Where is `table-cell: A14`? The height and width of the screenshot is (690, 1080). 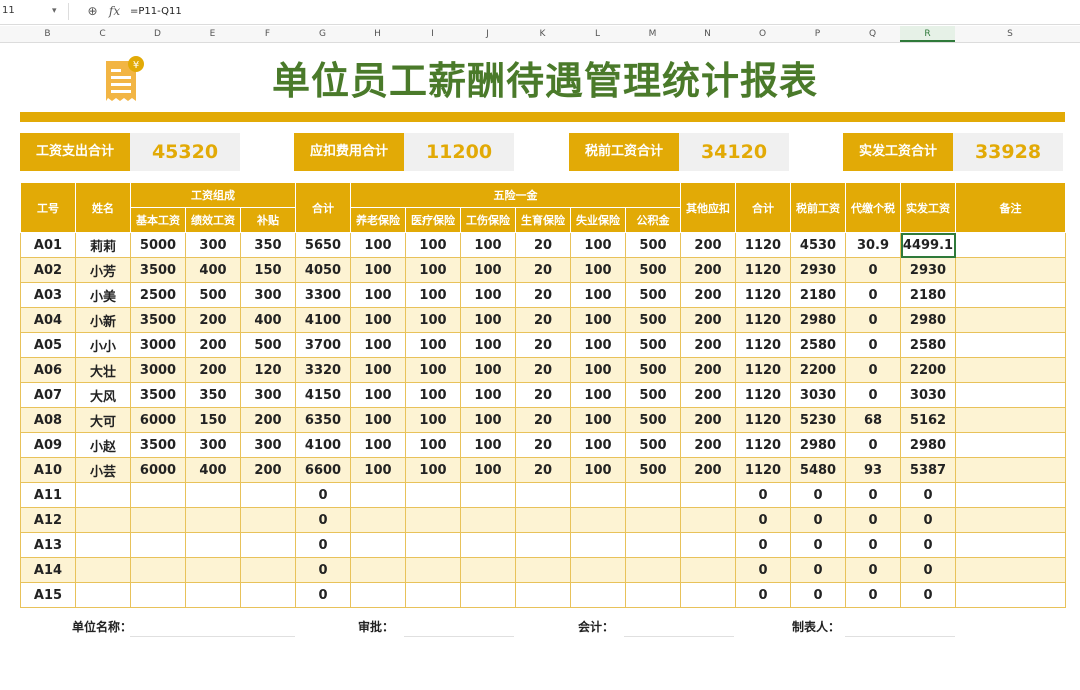 table-cell: A14 is located at coordinates (48, 570).